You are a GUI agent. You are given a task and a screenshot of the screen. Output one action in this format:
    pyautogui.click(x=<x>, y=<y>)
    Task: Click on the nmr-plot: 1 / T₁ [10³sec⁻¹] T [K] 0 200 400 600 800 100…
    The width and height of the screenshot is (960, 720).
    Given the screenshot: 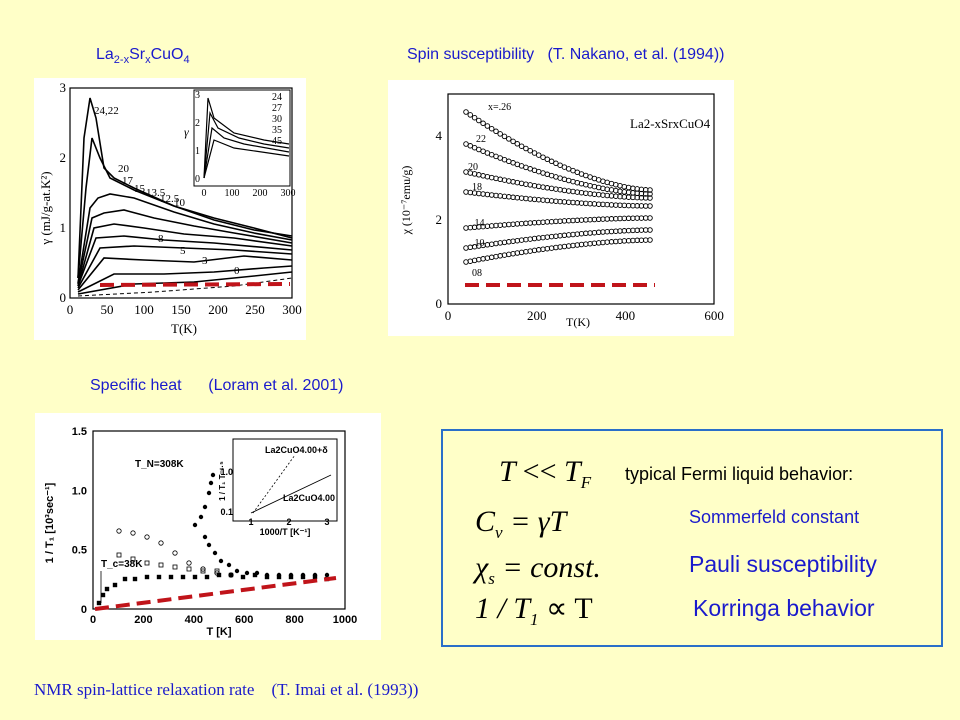 What is the action you would take?
    pyautogui.click(x=200, y=532)
    